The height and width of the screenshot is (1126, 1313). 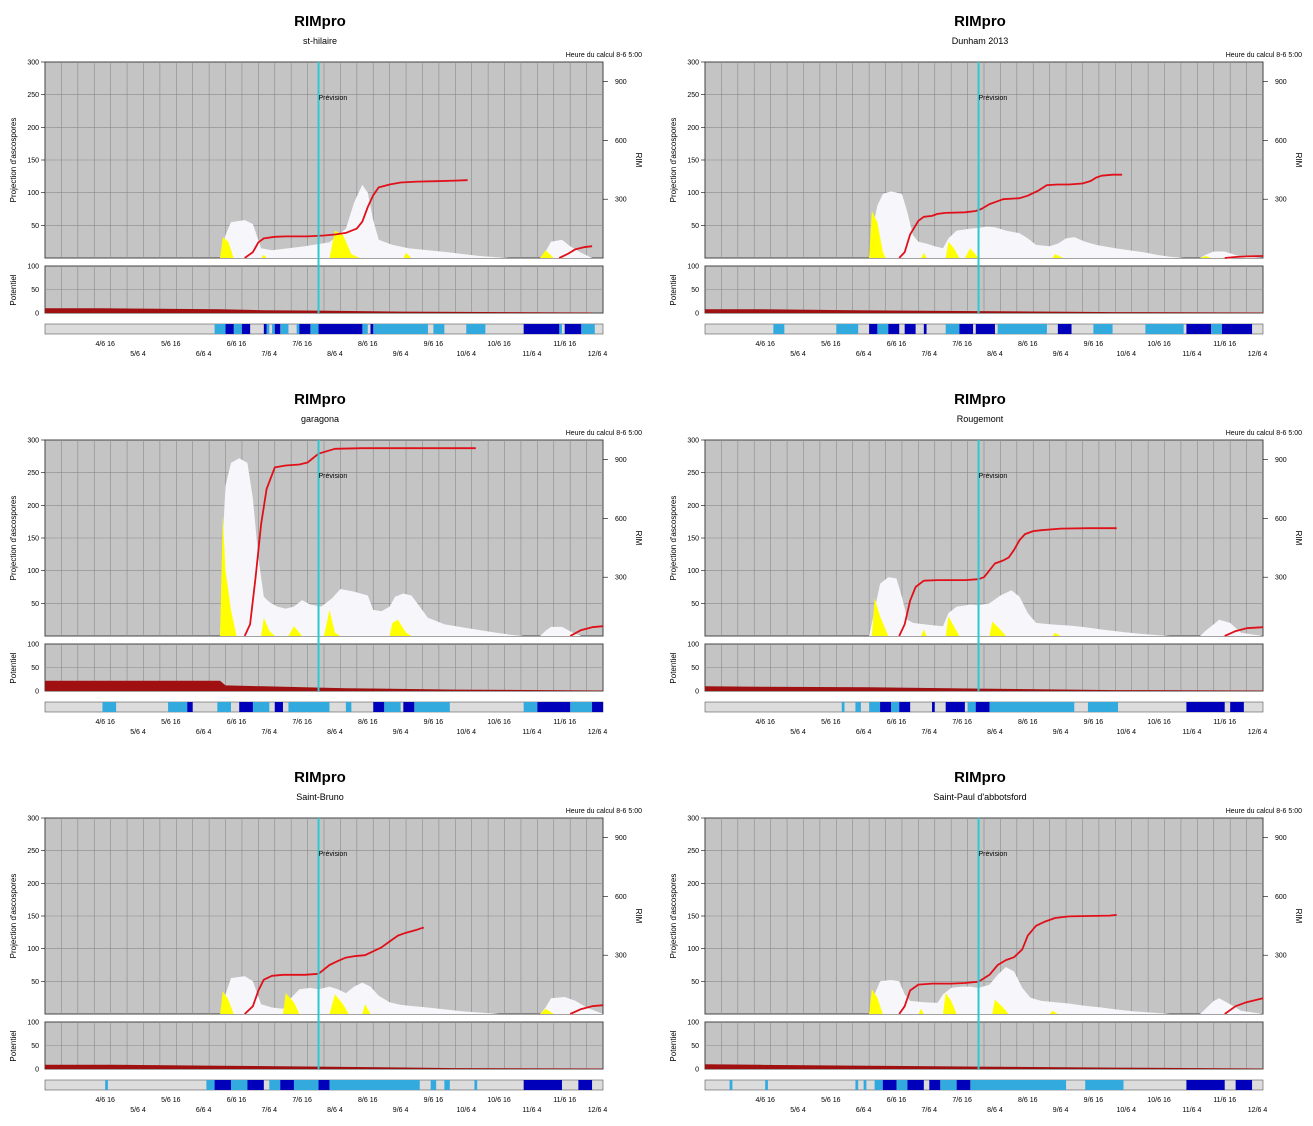 What do you see at coordinates (33, 506) in the screenshot?
I see `y-left-tick: 200` at bounding box center [33, 506].